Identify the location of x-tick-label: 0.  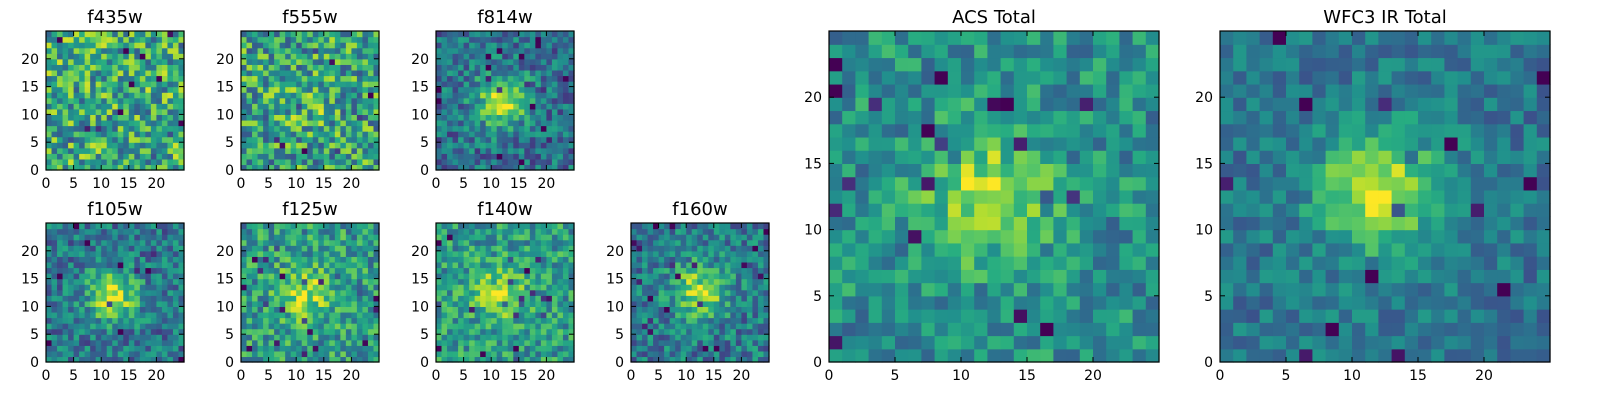
(436, 376).